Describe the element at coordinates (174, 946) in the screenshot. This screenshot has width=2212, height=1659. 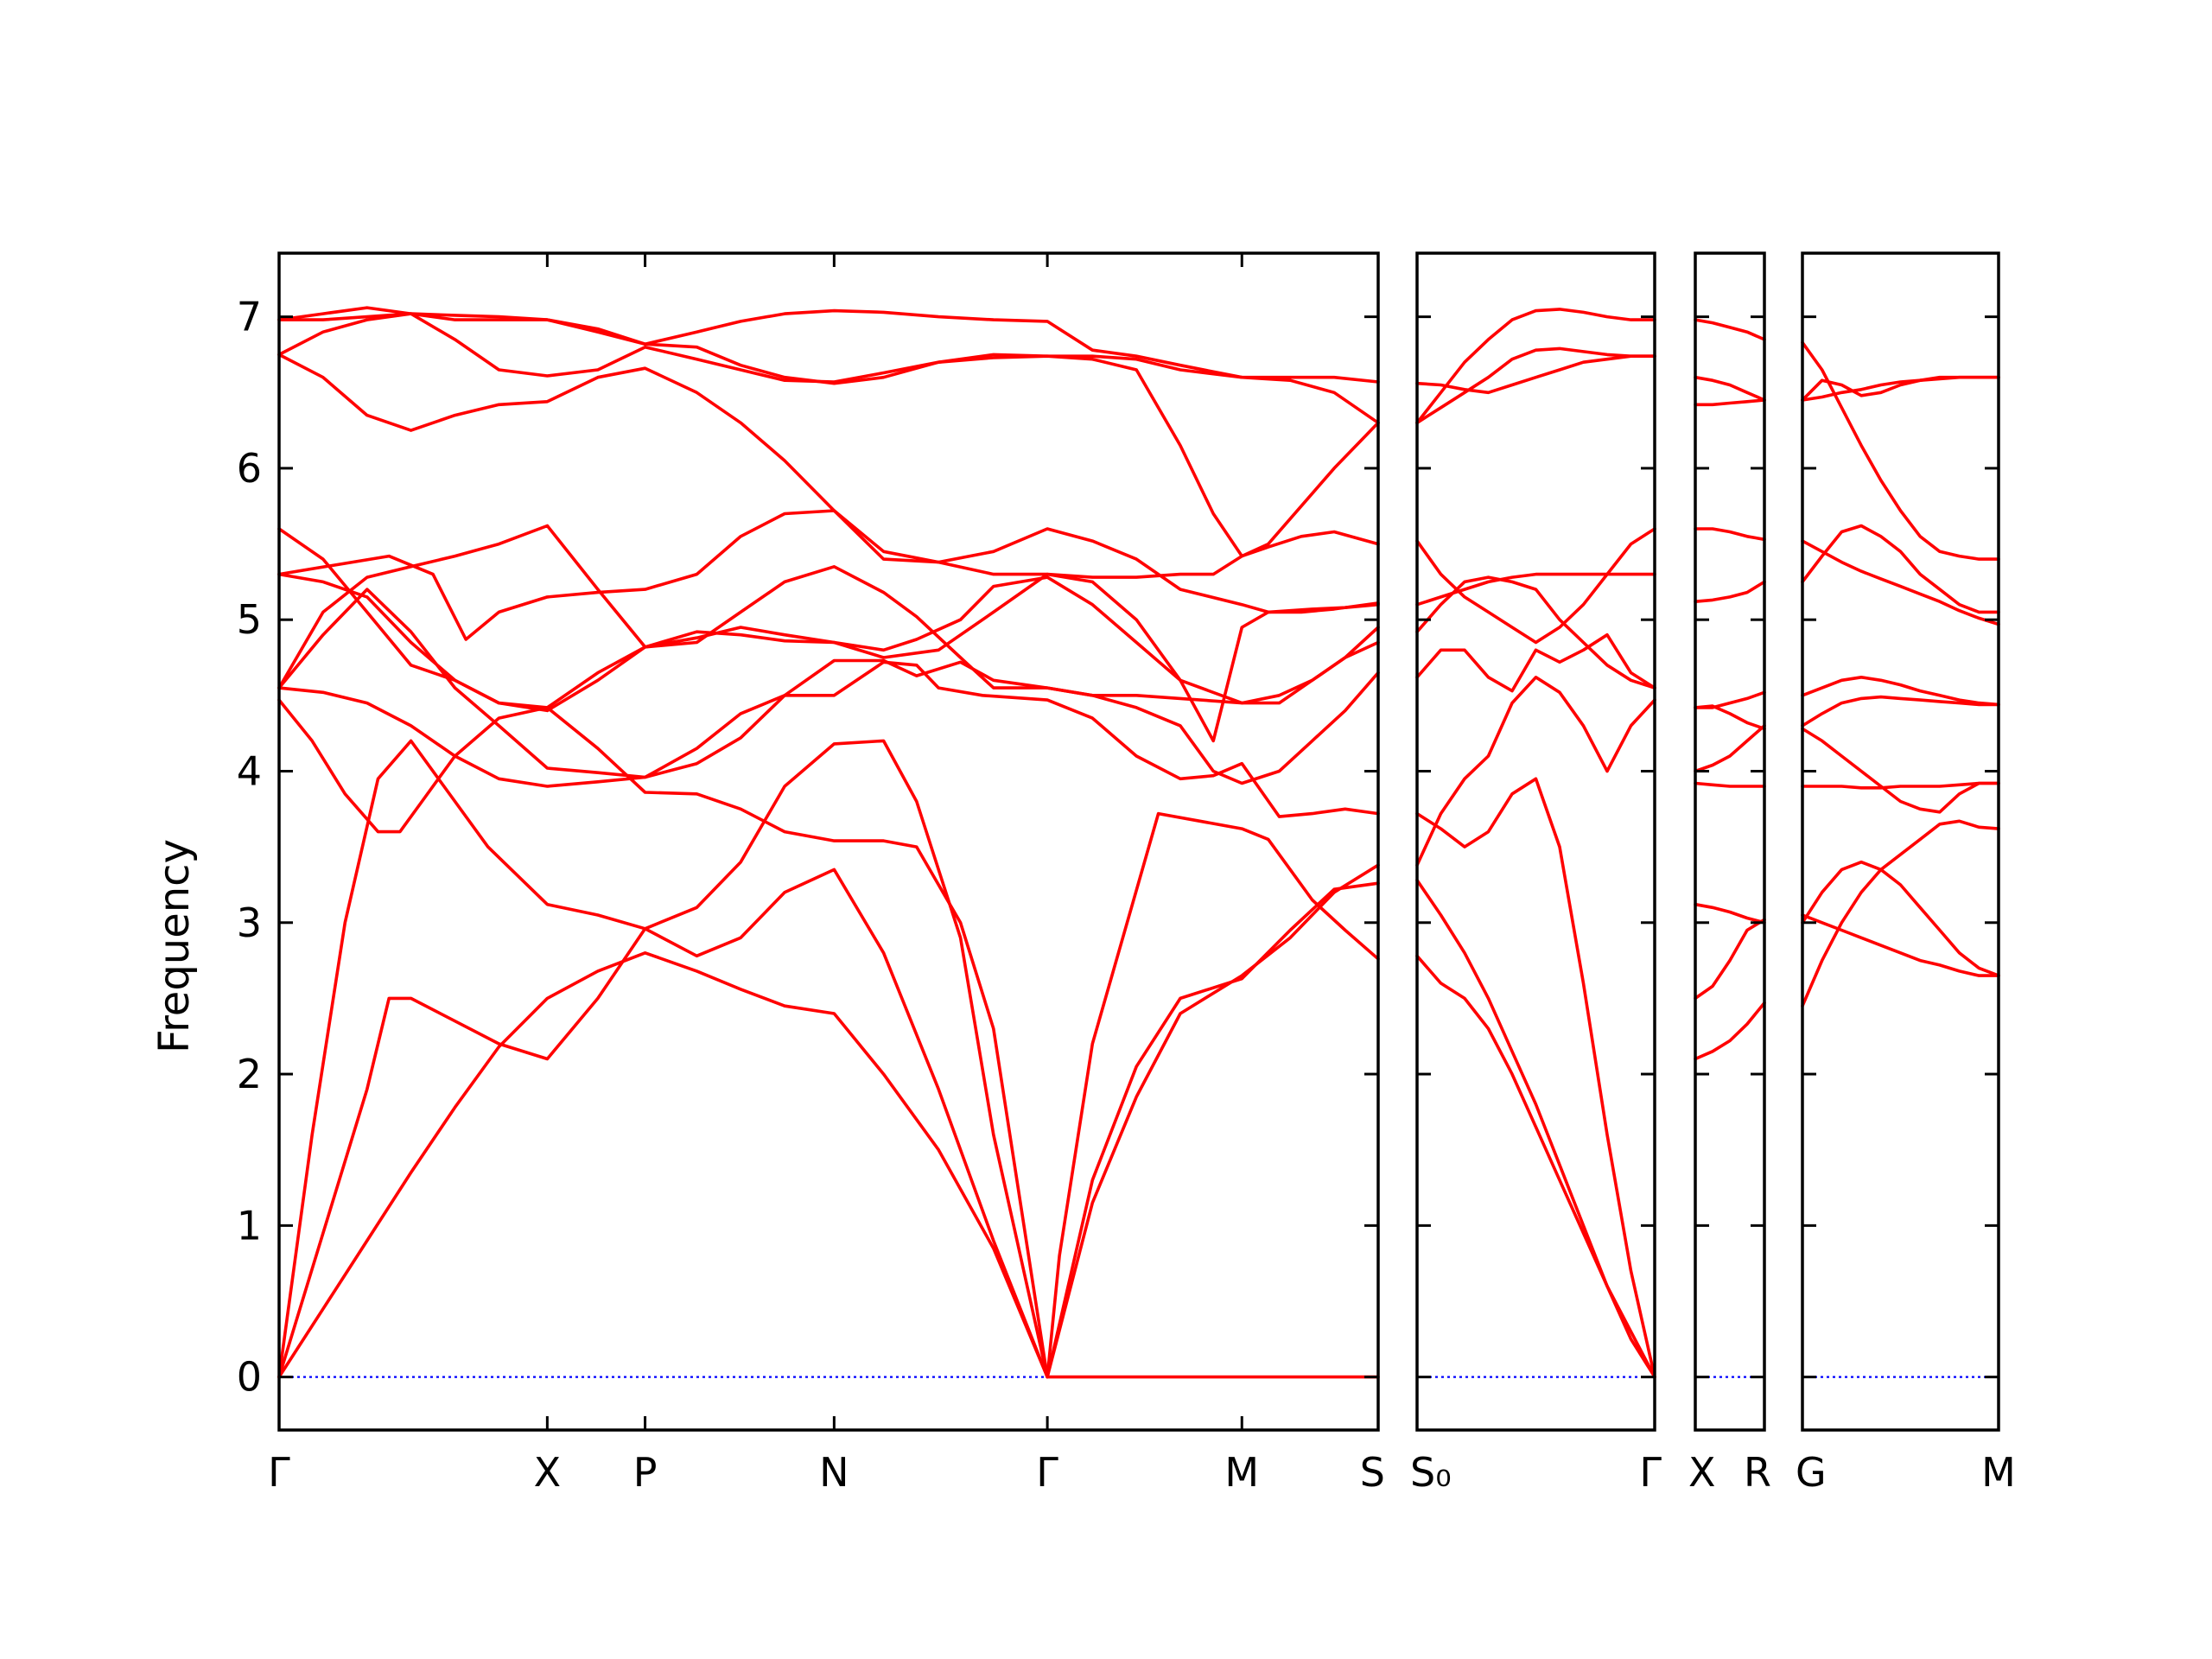
I see `y-axis-label: Frequency` at that location.